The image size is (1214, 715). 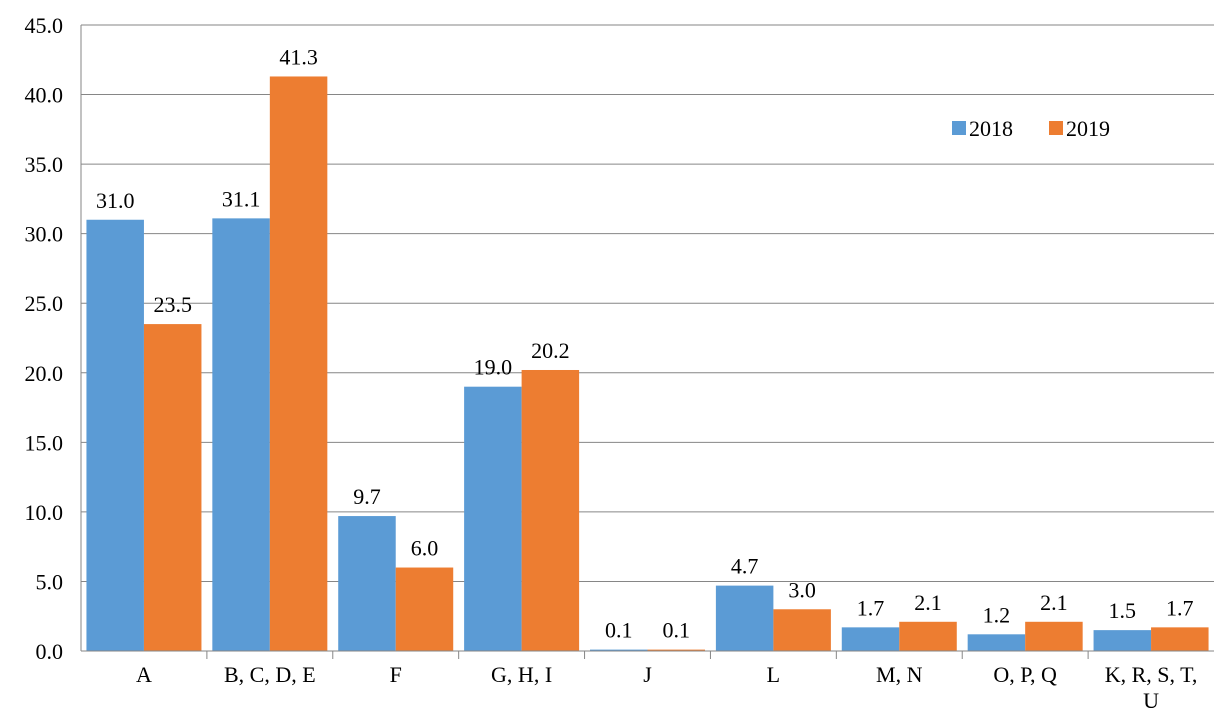 What do you see at coordinates (44, 95) in the screenshot?
I see `y-tick-label: 40.0` at bounding box center [44, 95].